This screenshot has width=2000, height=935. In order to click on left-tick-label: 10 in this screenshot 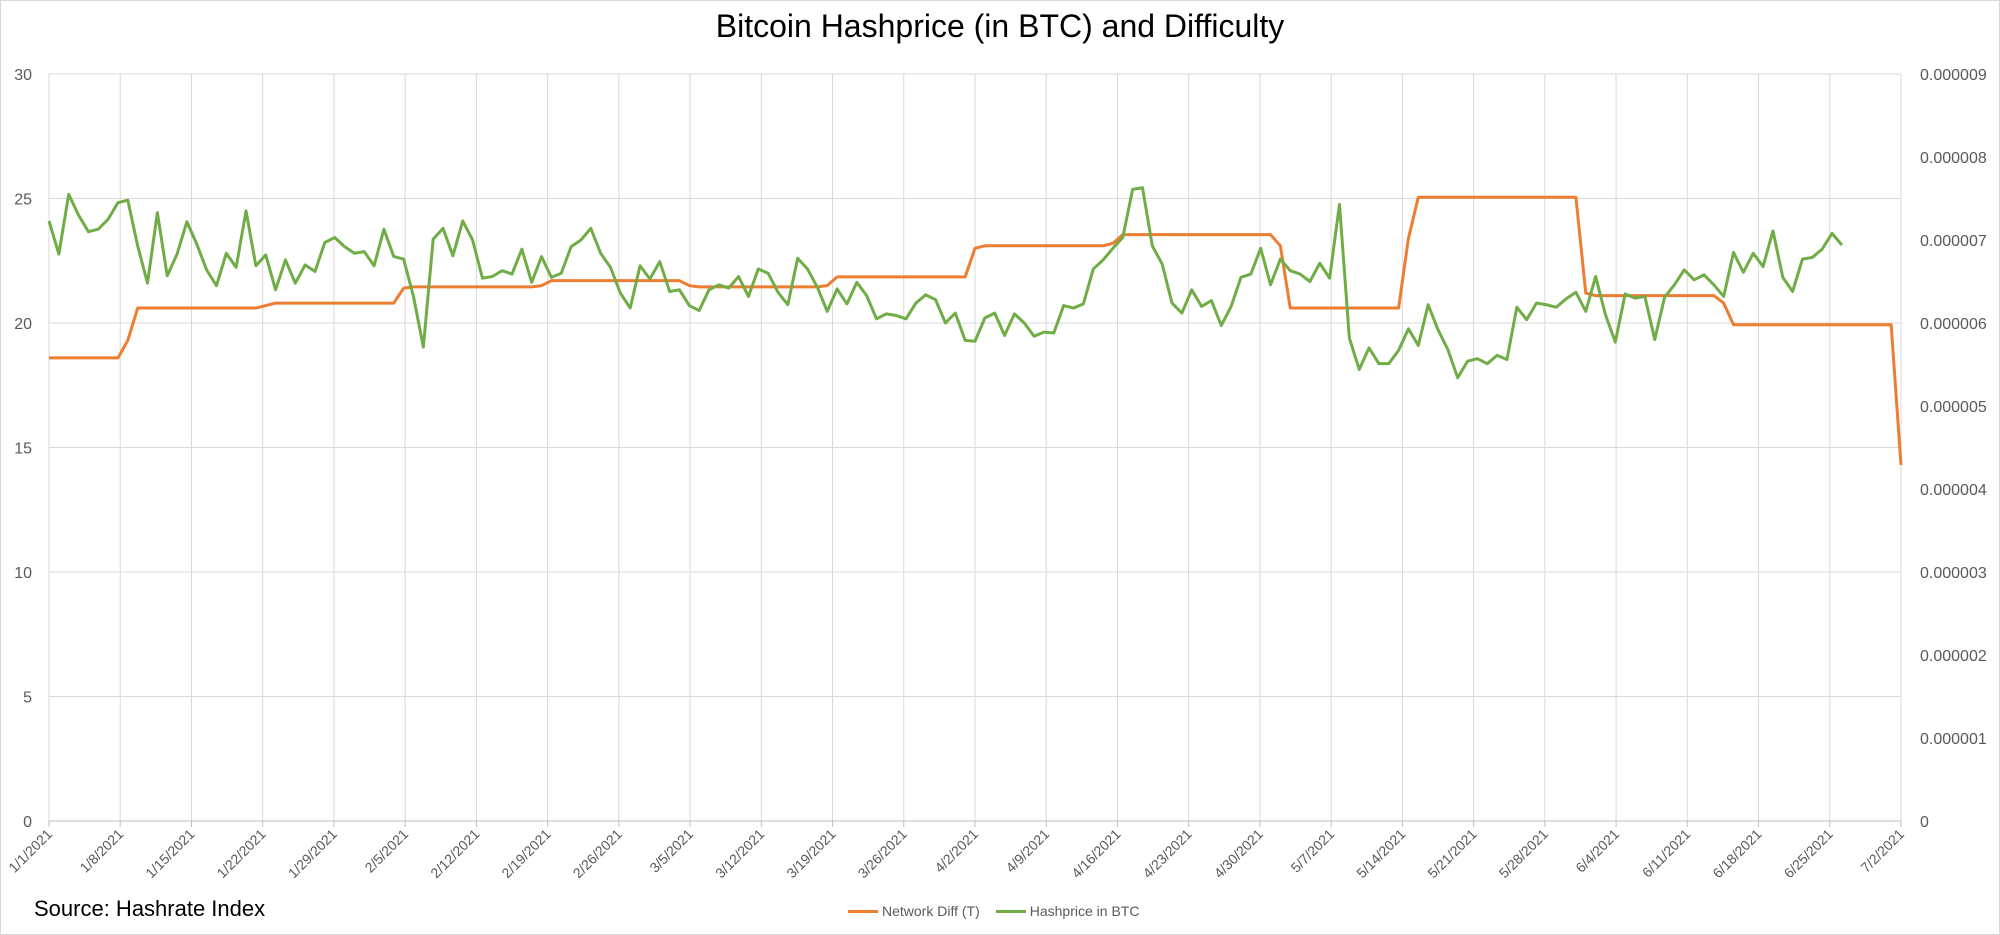, I will do `click(23, 573)`.